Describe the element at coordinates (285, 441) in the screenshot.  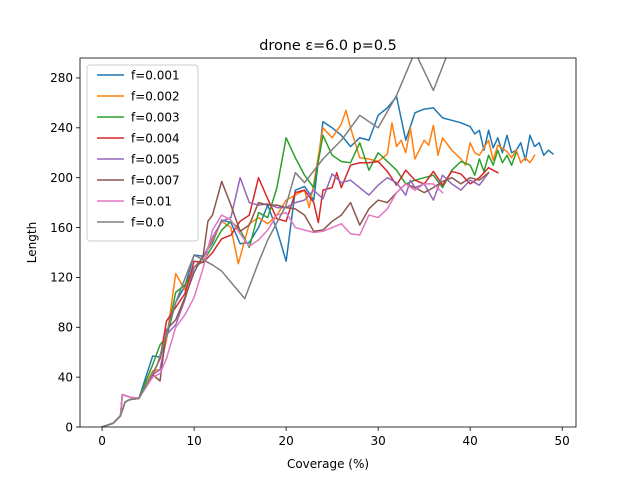
I see `x-tick-label: 20` at that location.